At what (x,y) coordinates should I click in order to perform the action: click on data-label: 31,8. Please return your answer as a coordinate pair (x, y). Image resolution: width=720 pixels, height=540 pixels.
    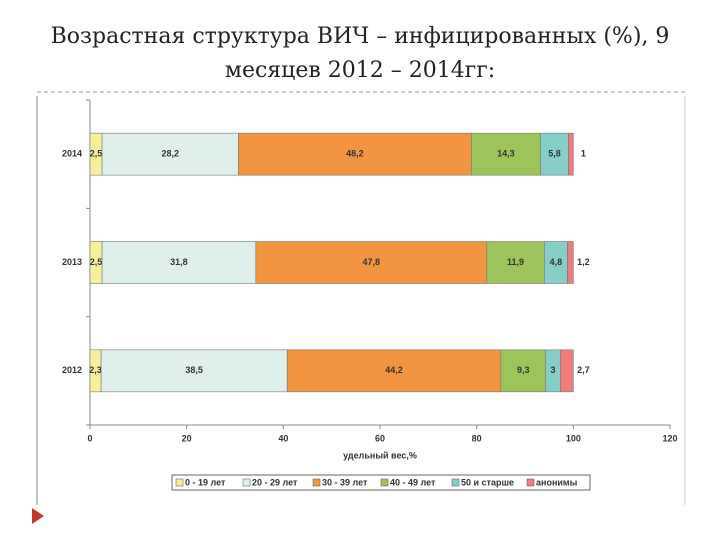
    Looking at the image, I should click on (179, 262).